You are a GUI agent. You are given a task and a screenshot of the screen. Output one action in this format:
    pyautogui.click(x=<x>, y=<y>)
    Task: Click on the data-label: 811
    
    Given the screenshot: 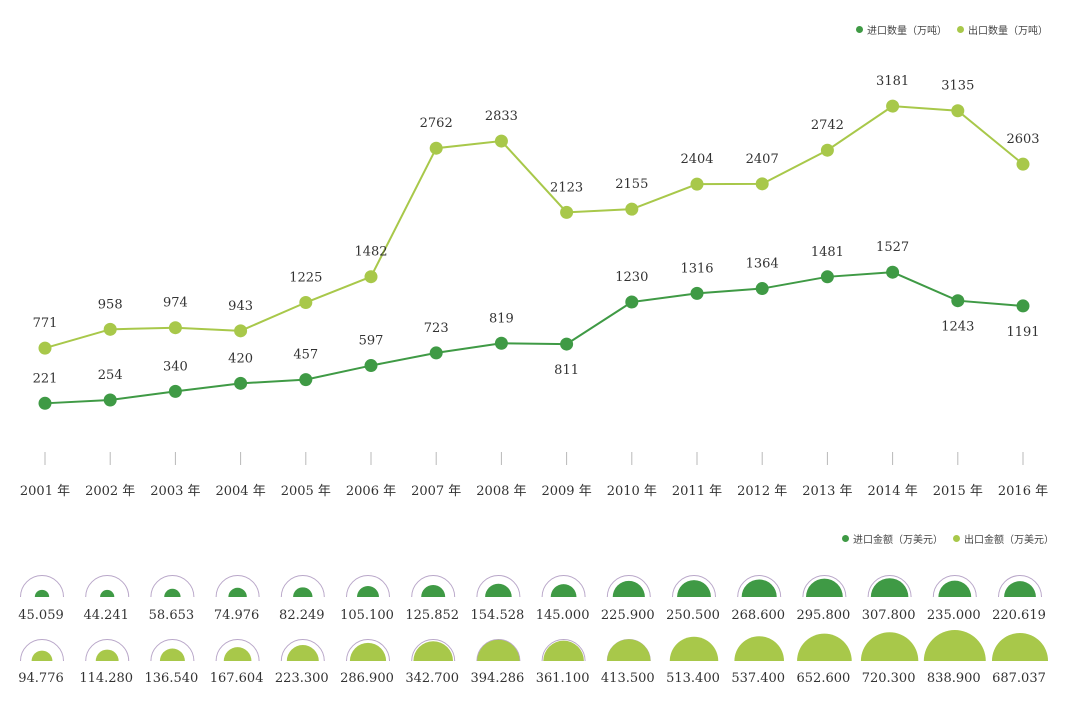 What is the action you would take?
    pyautogui.click(x=566, y=370)
    